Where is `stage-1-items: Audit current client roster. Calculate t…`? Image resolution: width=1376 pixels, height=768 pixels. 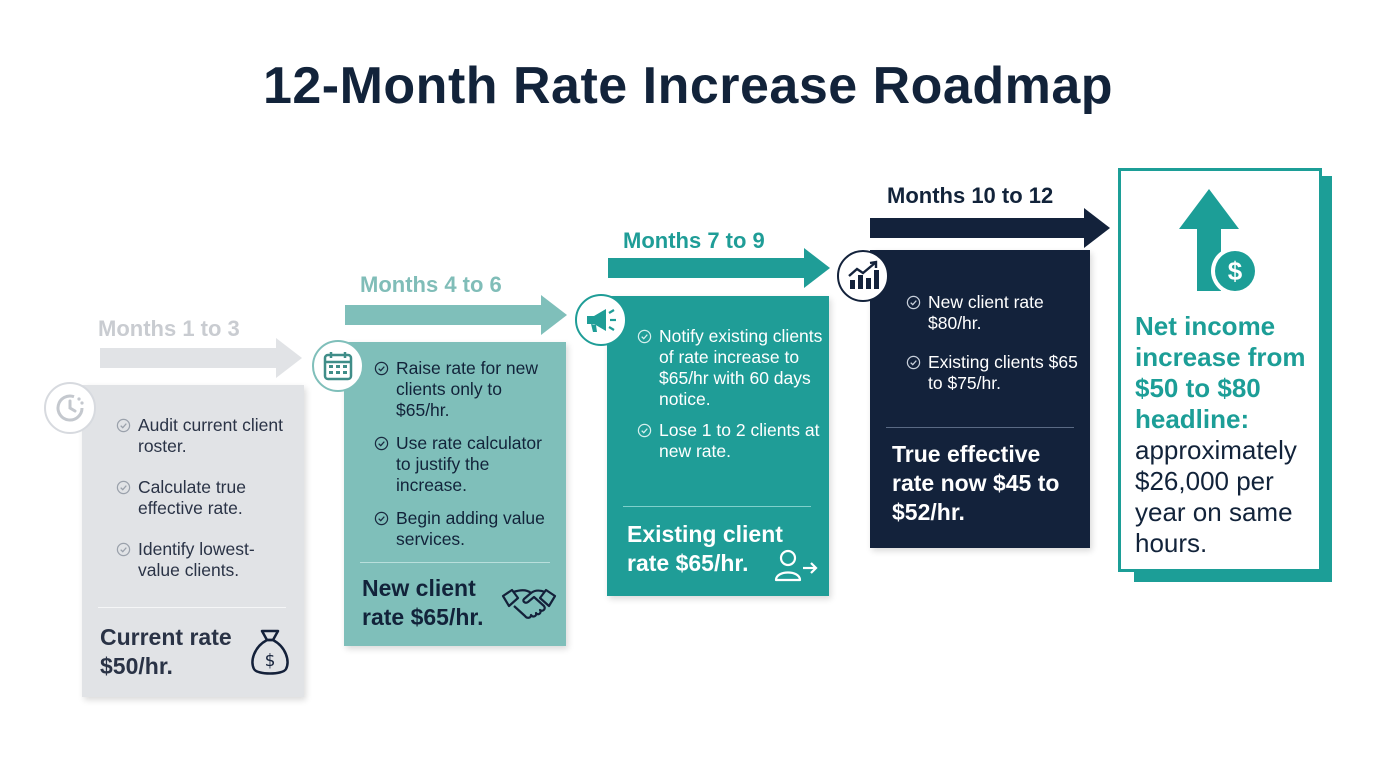
stage-1-items: Audit current client roster. Calculate t… is located at coordinates (206, 508).